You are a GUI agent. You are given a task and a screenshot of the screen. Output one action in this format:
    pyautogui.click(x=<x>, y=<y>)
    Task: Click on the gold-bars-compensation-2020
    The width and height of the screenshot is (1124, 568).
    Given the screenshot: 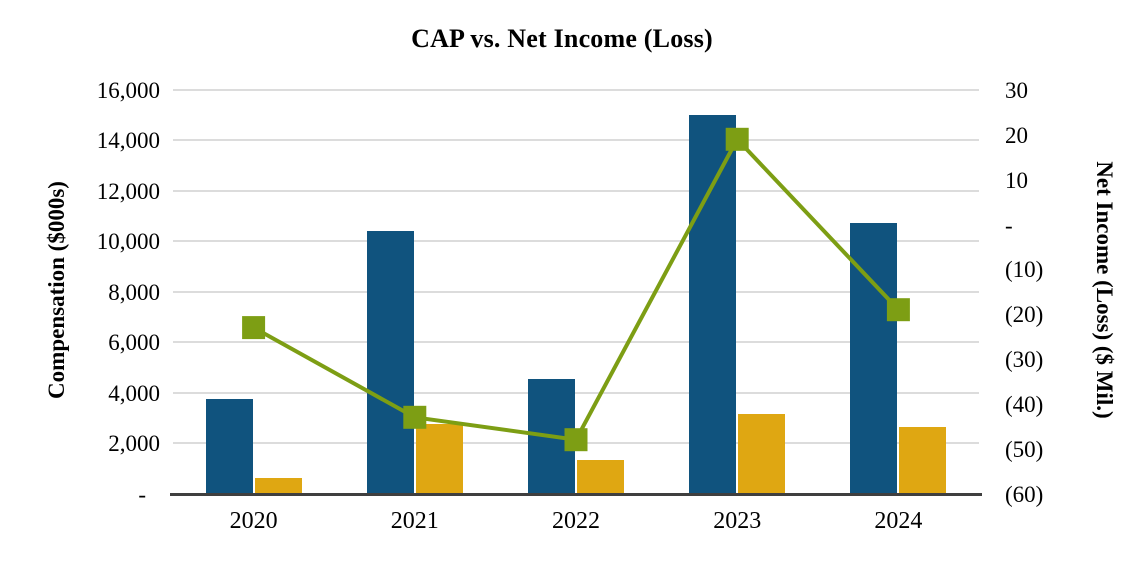 What is the action you would take?
    pyautogui.click(x=278, y=485)
    